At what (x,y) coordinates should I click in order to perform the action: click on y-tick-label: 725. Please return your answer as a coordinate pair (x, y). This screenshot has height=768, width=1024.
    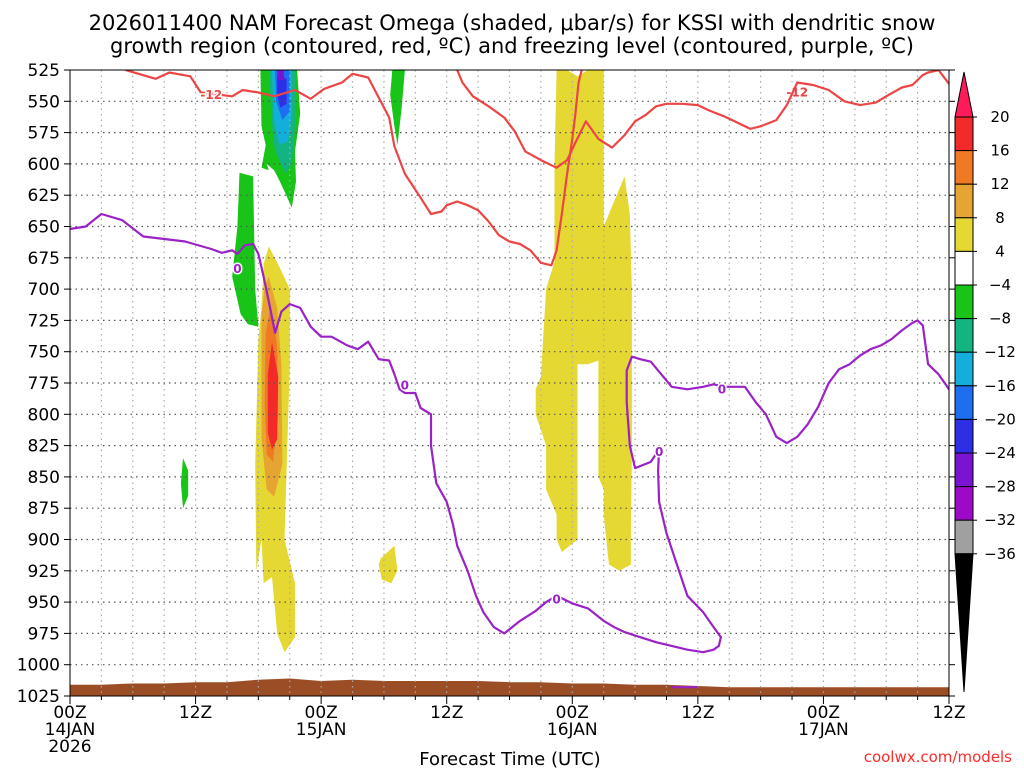
    Looking at the image, I should click on (44, 321).